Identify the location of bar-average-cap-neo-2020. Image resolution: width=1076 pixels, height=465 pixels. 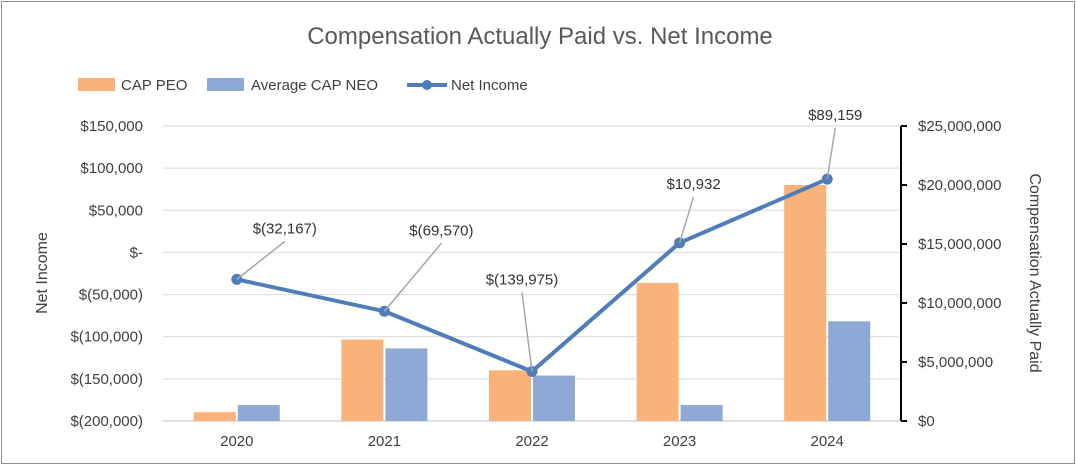
(258, 413).